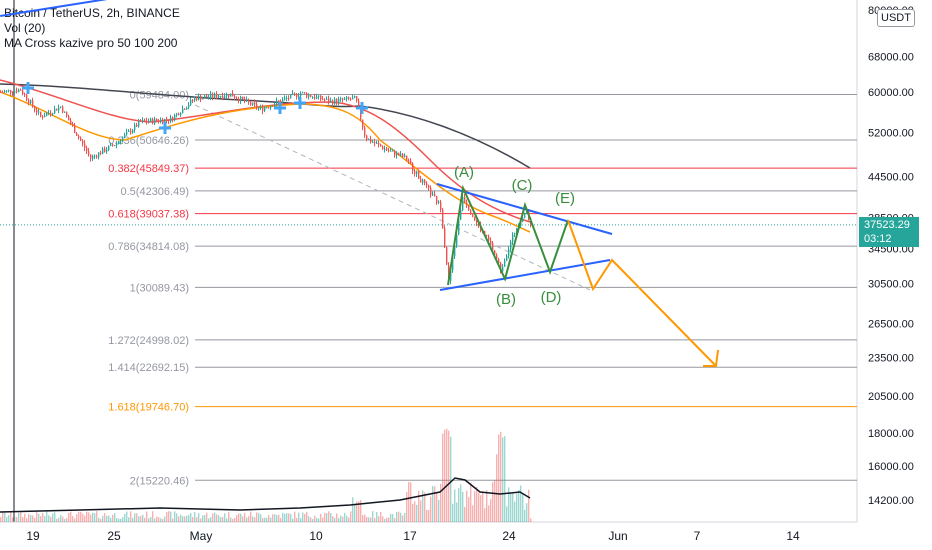 This screenshot has height=550, width=932. Describe the element at coordinates (577, 265) in the screenshot. I see `pattern-drawings: (A) (B) (C) (D) (E)` at that location.